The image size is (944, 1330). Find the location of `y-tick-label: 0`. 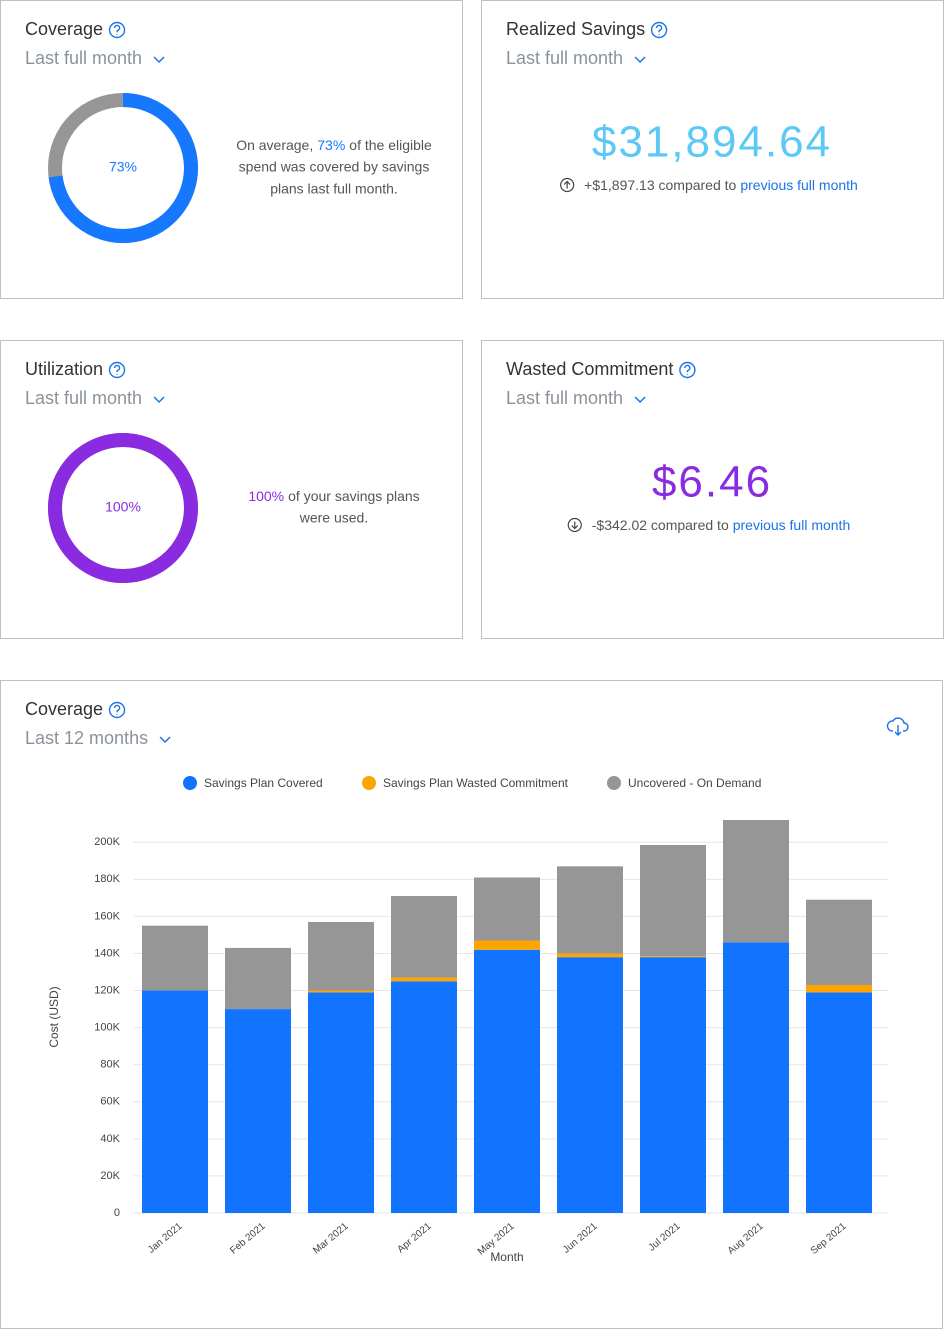

y-tick-label: 0 is located at coordinates (117, 1213).